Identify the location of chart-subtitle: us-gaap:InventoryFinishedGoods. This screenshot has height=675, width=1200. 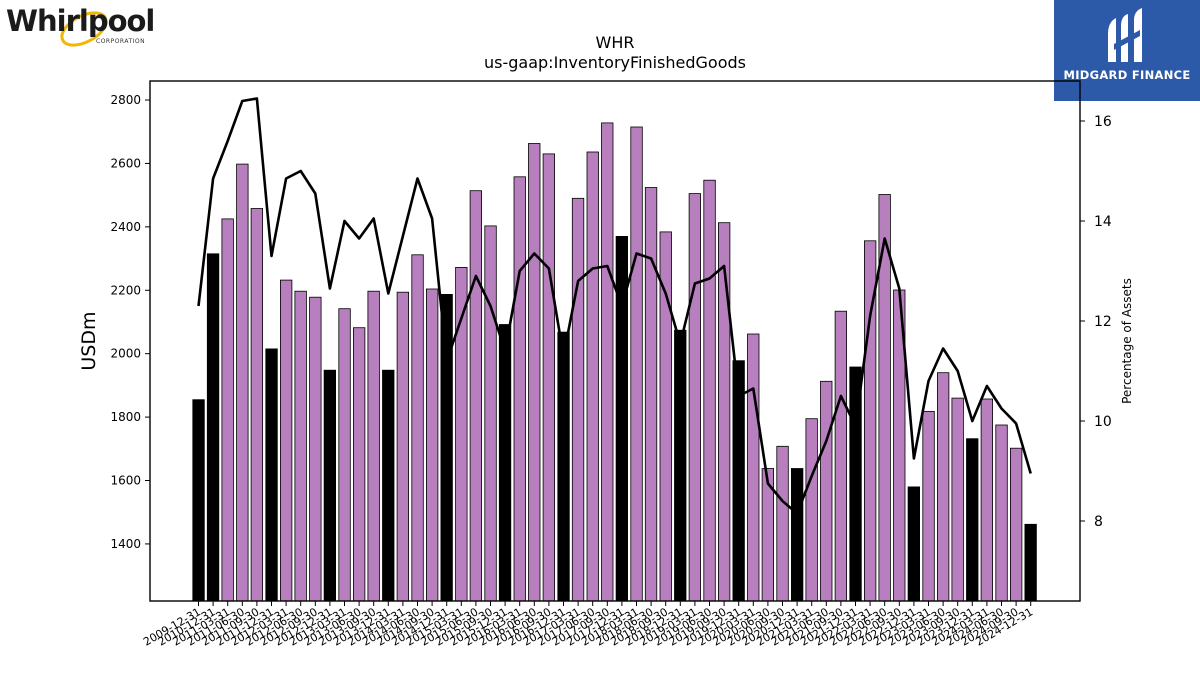
(615, 62).